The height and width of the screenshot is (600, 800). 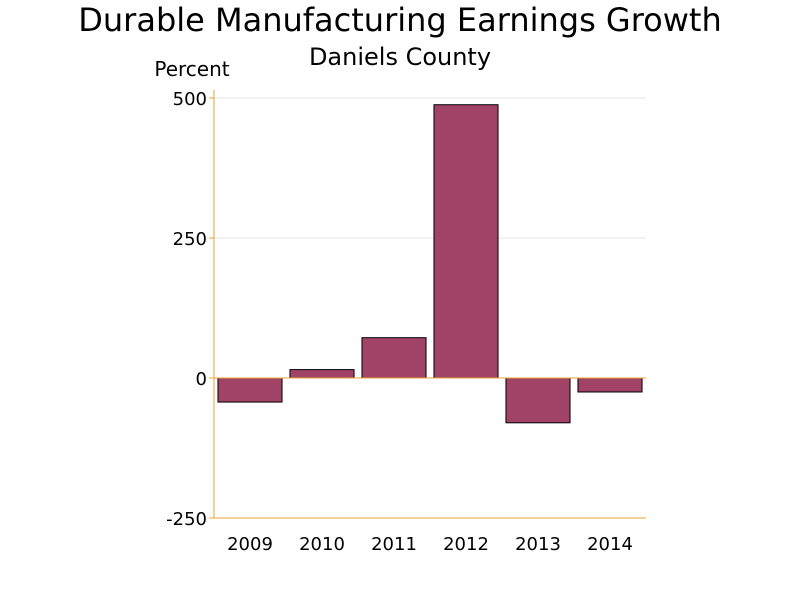 I want to click on x-tick-label: 2009, so click(x=250, y=544).